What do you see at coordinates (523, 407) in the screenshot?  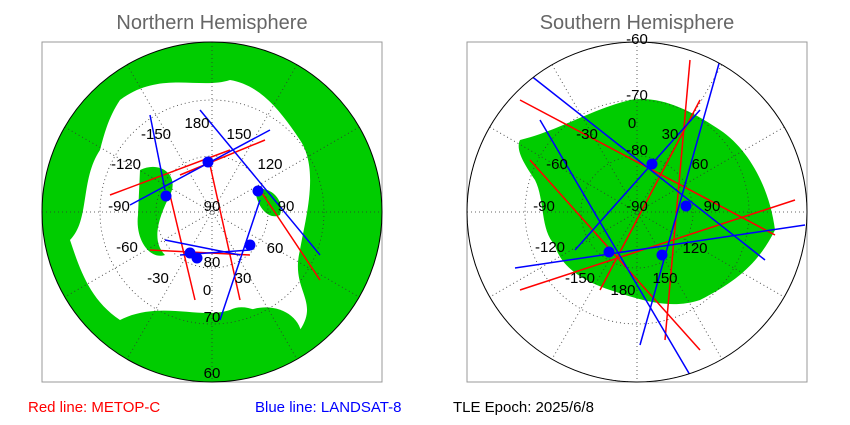 I see `legend-epoch: TLE Epoch: 2025/6/8` at bounding box center [523, 407].